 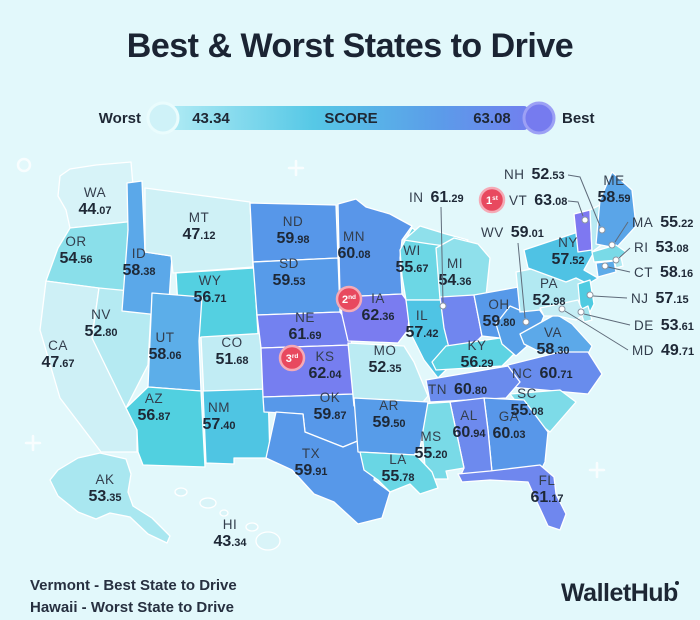 What do you see at coordinates (33, 443) in the screenshot?
I see `plus-decoration` at bounding box center [33, 443].